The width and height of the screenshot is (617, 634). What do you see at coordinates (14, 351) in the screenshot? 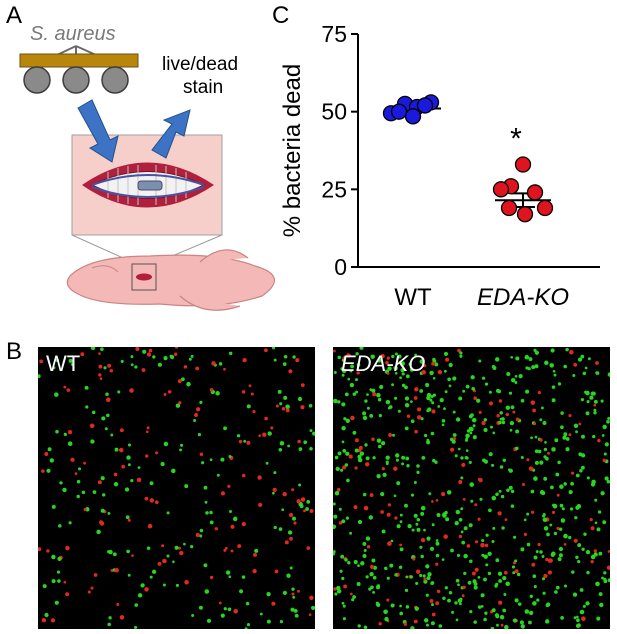
I see `panel-b-letter: B` at bounding box center [14, 351].